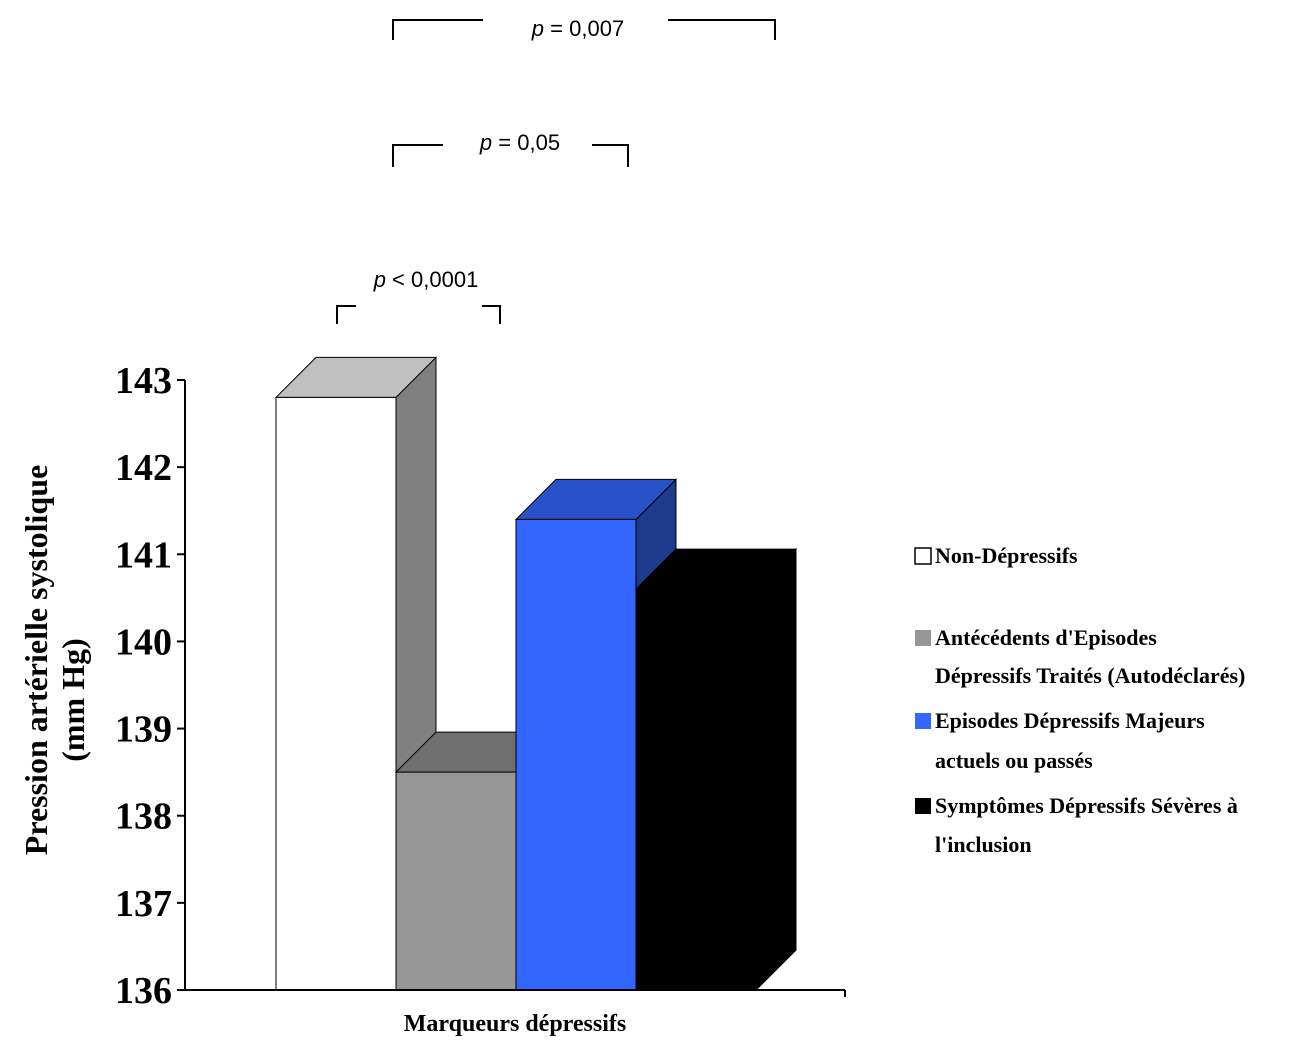 The height and width of the screenshot is (1046, 1307). I want to click on legend-label-1-line2: Dépressifs Traités (Autodéclarés), so click(1090, 675).